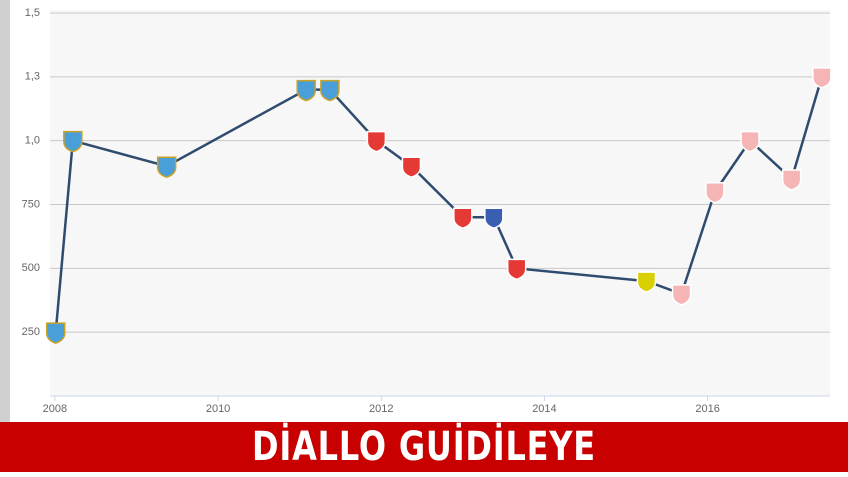 This screenshot has width=848, height=477. I want to click on y-tick-label: 750, so click(31, 204).